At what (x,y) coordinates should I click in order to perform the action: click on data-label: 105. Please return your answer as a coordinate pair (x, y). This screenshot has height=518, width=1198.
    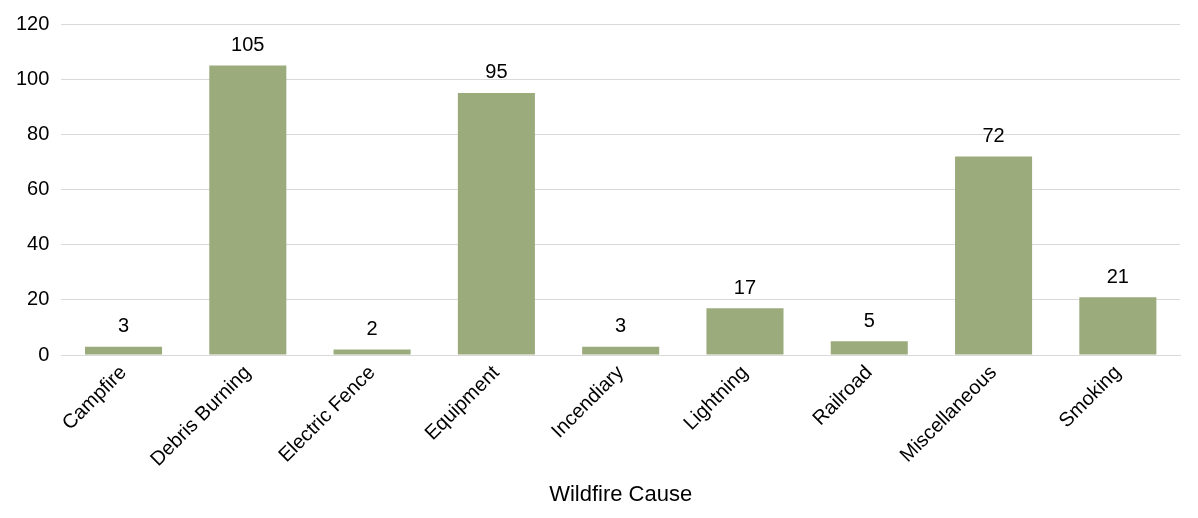
    Looking at the image, I should click on (248, 43).